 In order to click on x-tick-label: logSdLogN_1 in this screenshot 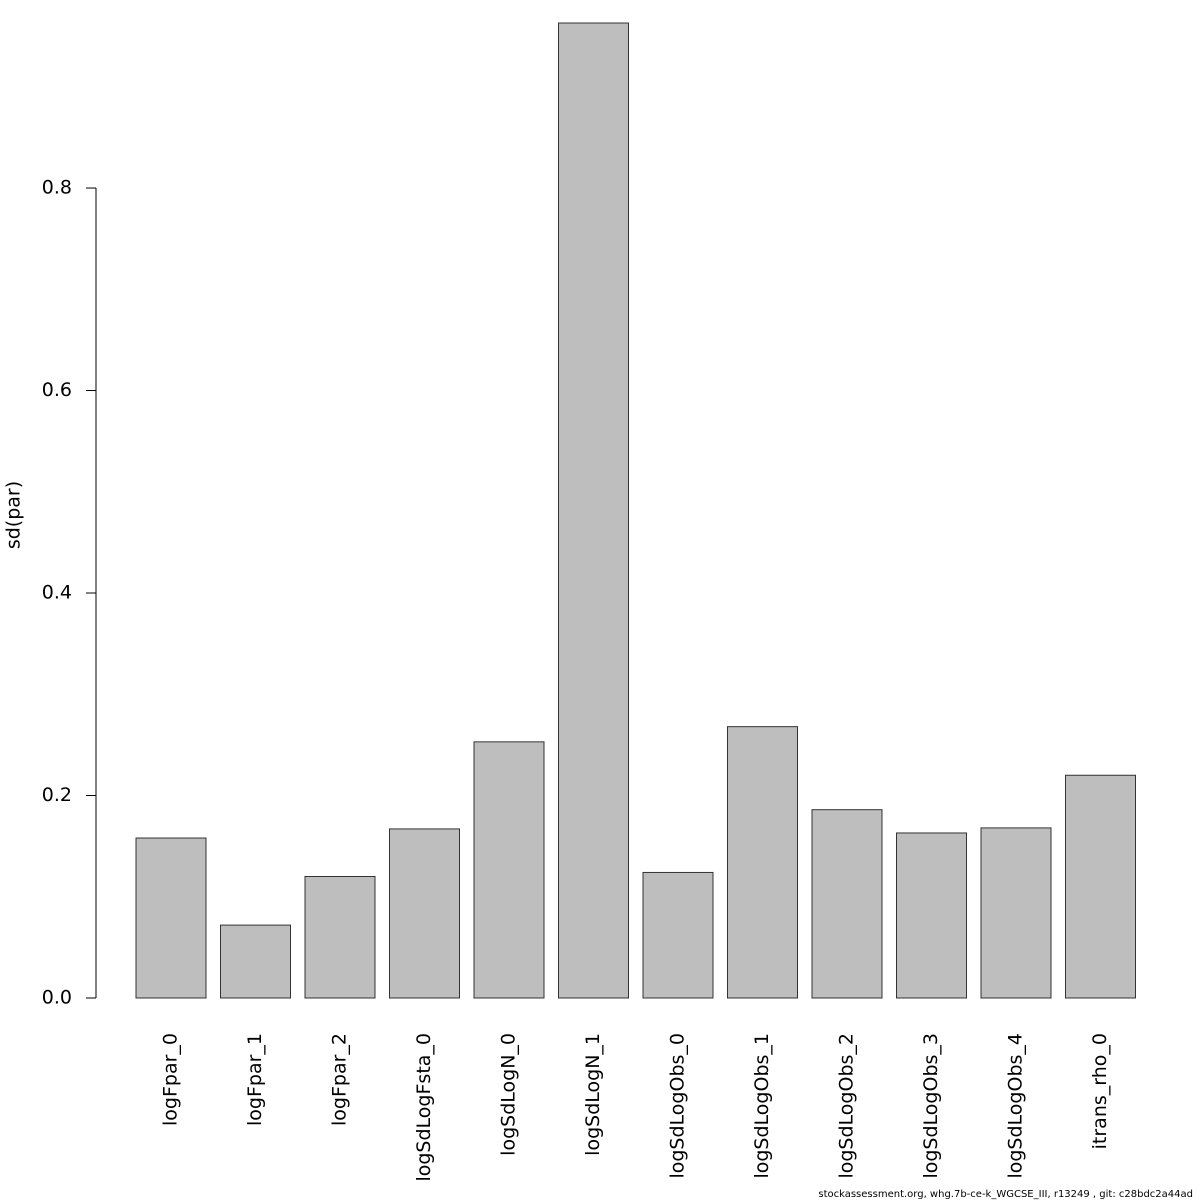, I will do `click(593, 1094)`.